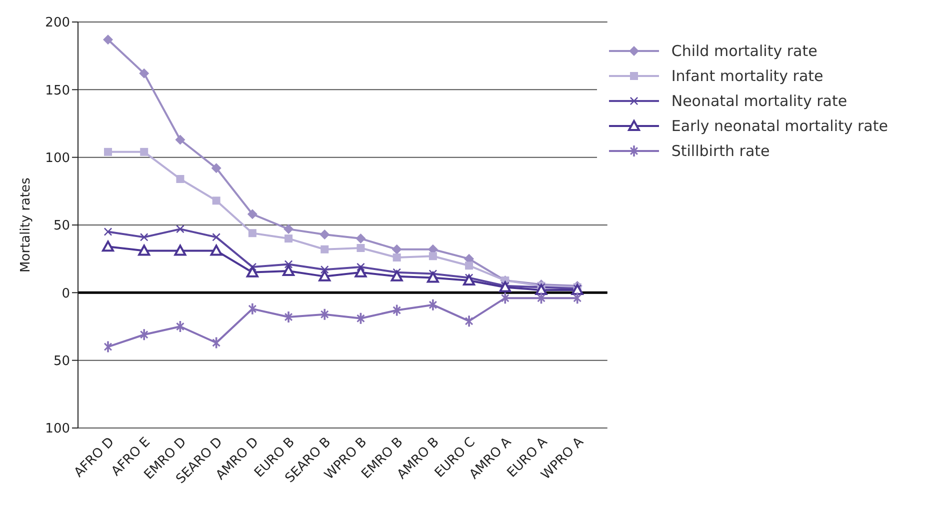 This screenshot has height=518, width=927. What do you see at coordinates (57, 90) in the screenshot?
I see `y-tick-label: 150` at bounding box center [57, 90].